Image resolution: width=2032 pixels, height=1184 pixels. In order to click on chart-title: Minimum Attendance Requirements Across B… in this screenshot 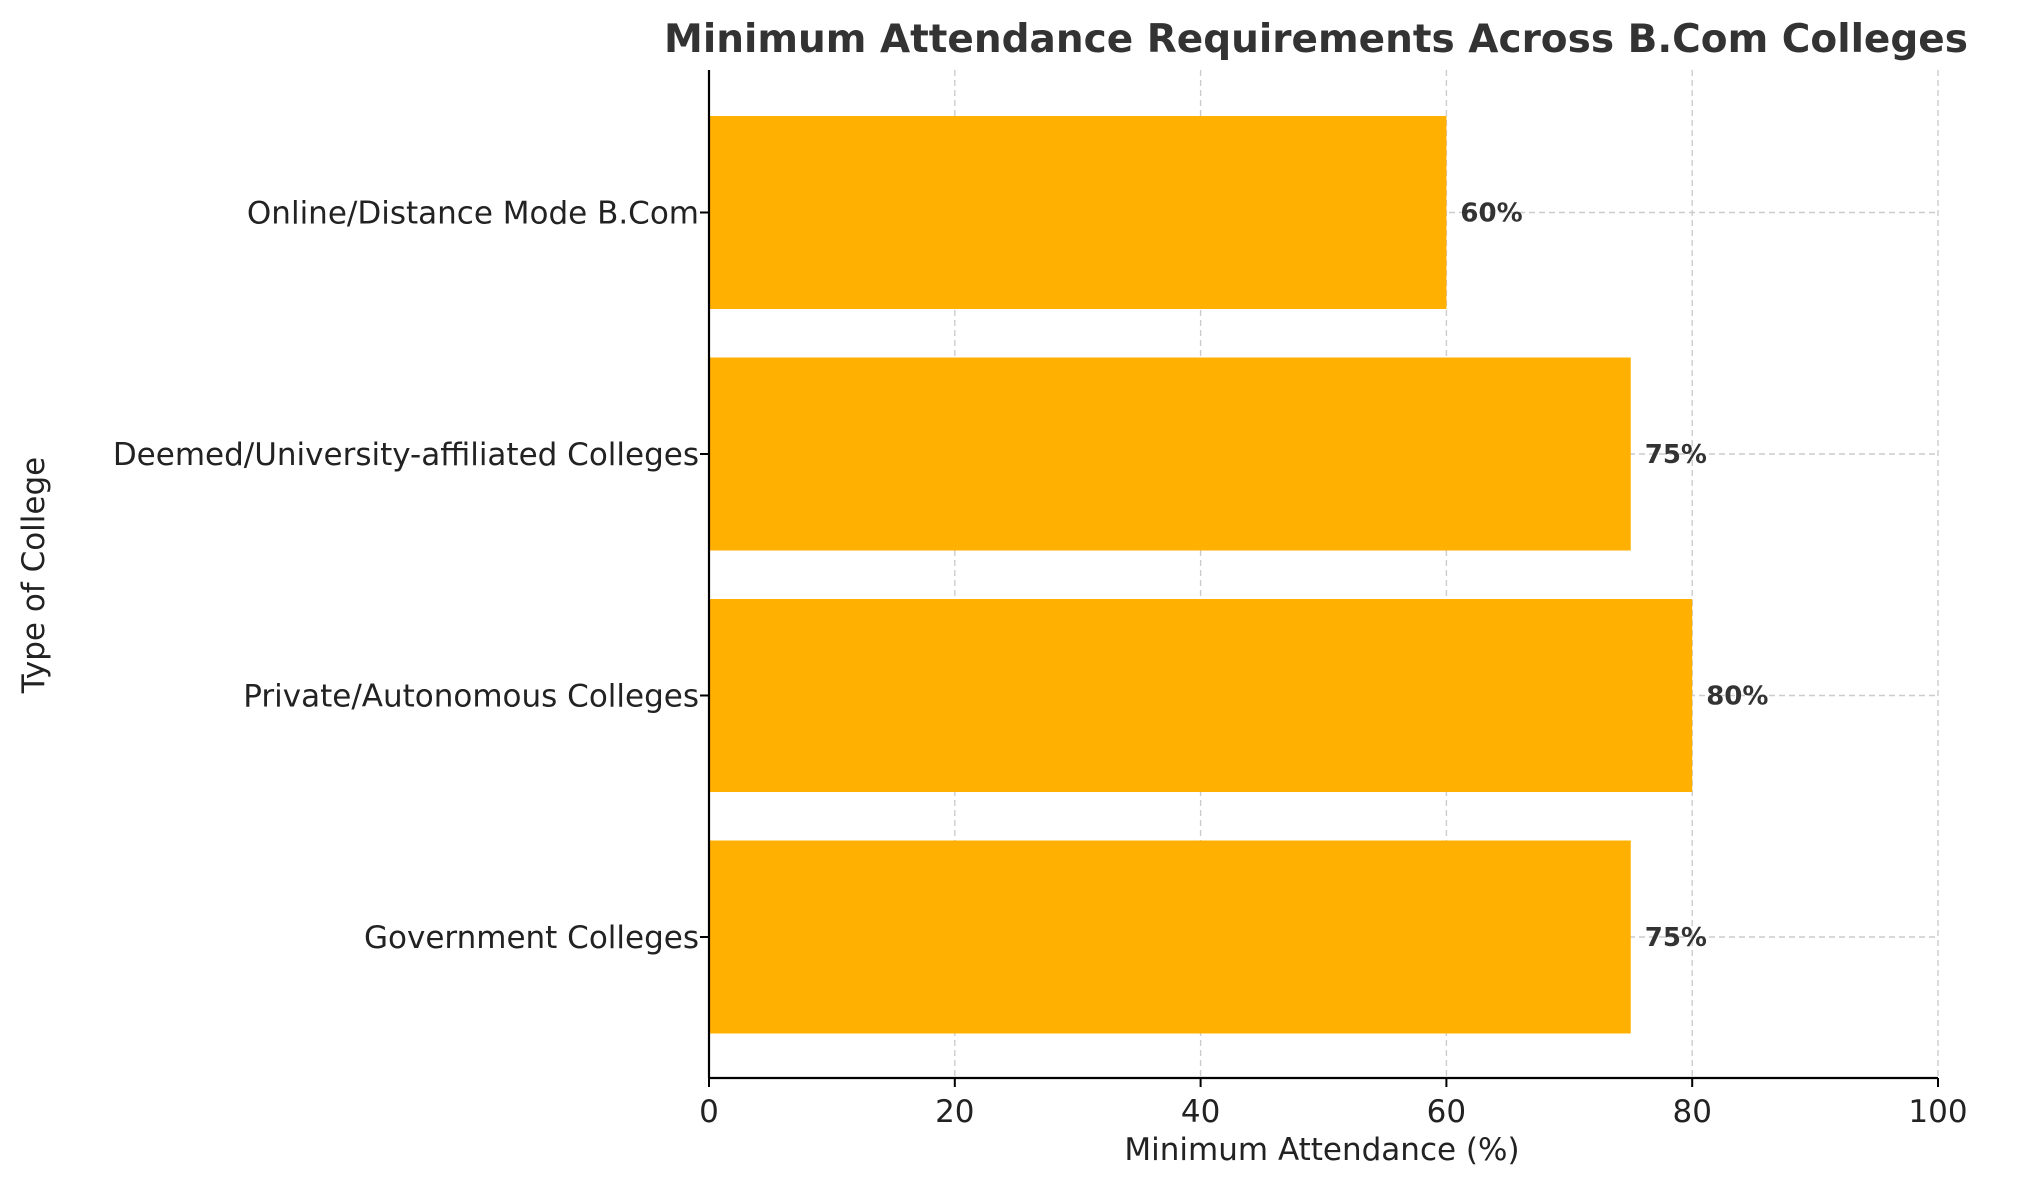, I will do `click(1316, 39)`.